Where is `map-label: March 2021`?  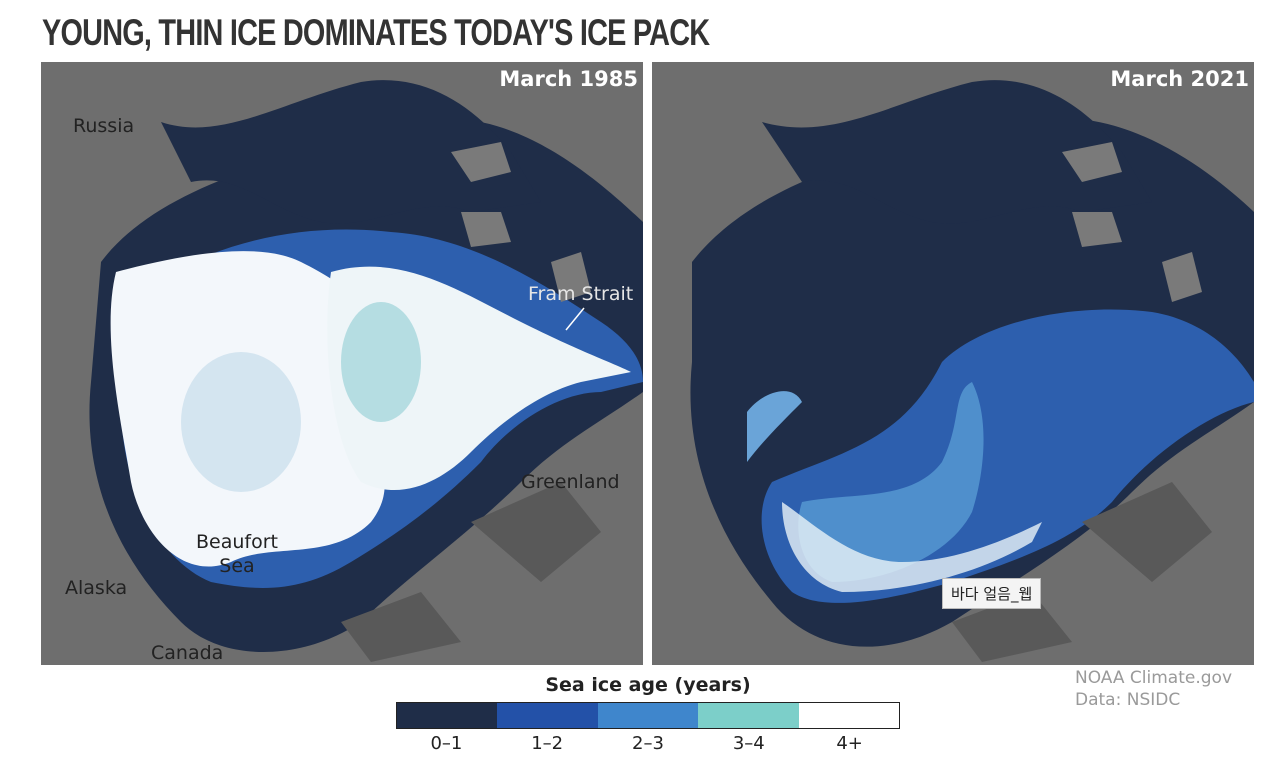 map-label: March 2021 is located at coordinates (1179, 79).